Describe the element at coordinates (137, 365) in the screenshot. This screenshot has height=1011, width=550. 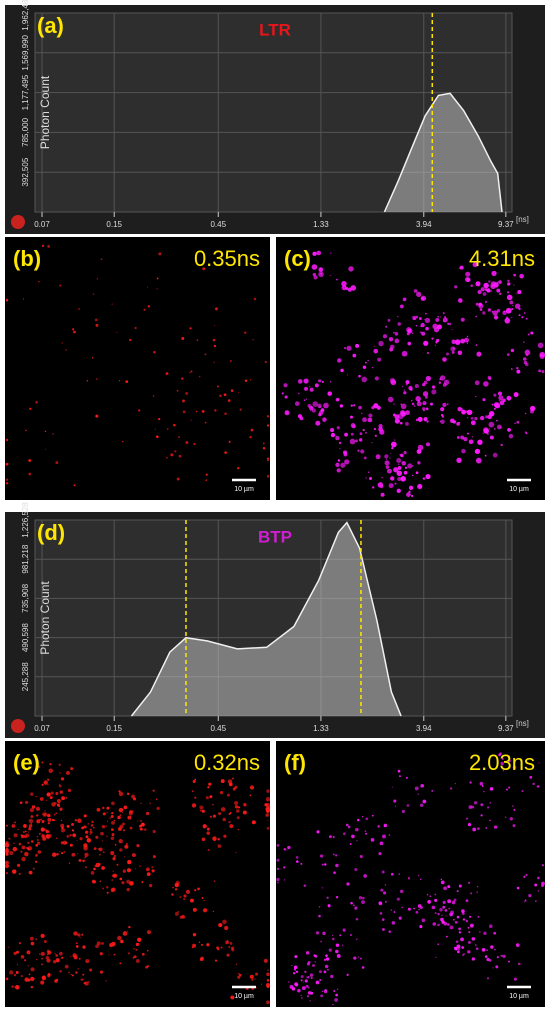
I see `cell-signal` at that location.